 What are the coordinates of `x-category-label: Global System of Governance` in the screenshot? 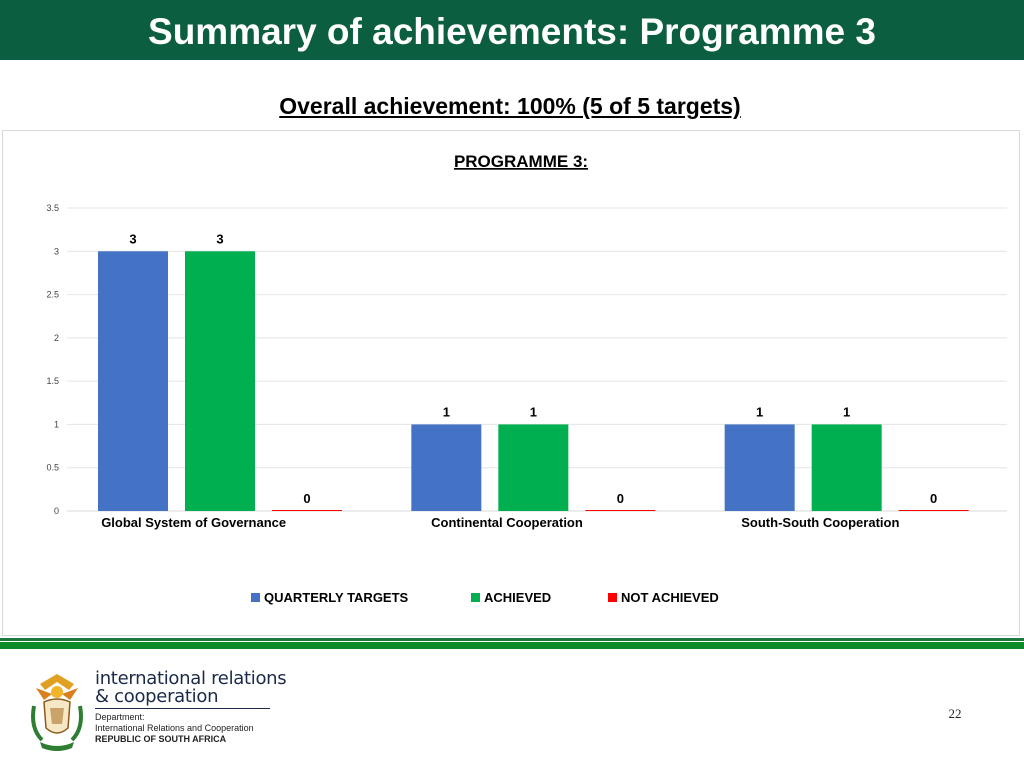 It's located at (193, 522).